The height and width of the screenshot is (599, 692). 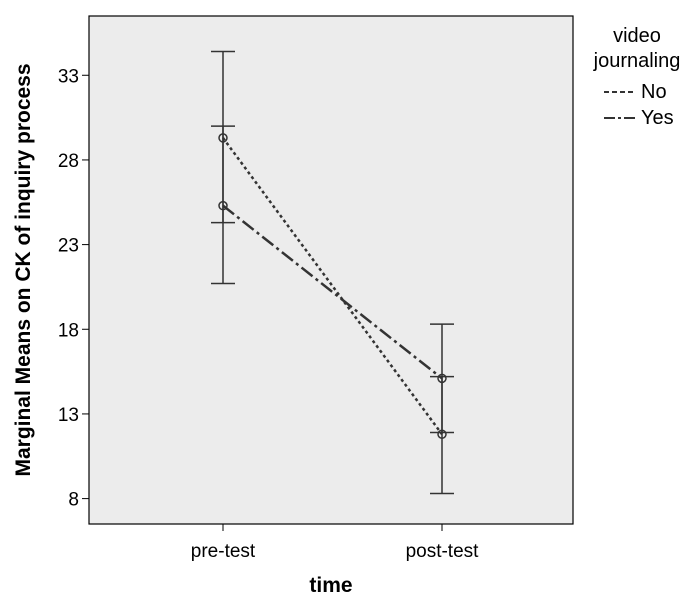 I want to click on legend-title-line1: video, so click(x=637, y=36).